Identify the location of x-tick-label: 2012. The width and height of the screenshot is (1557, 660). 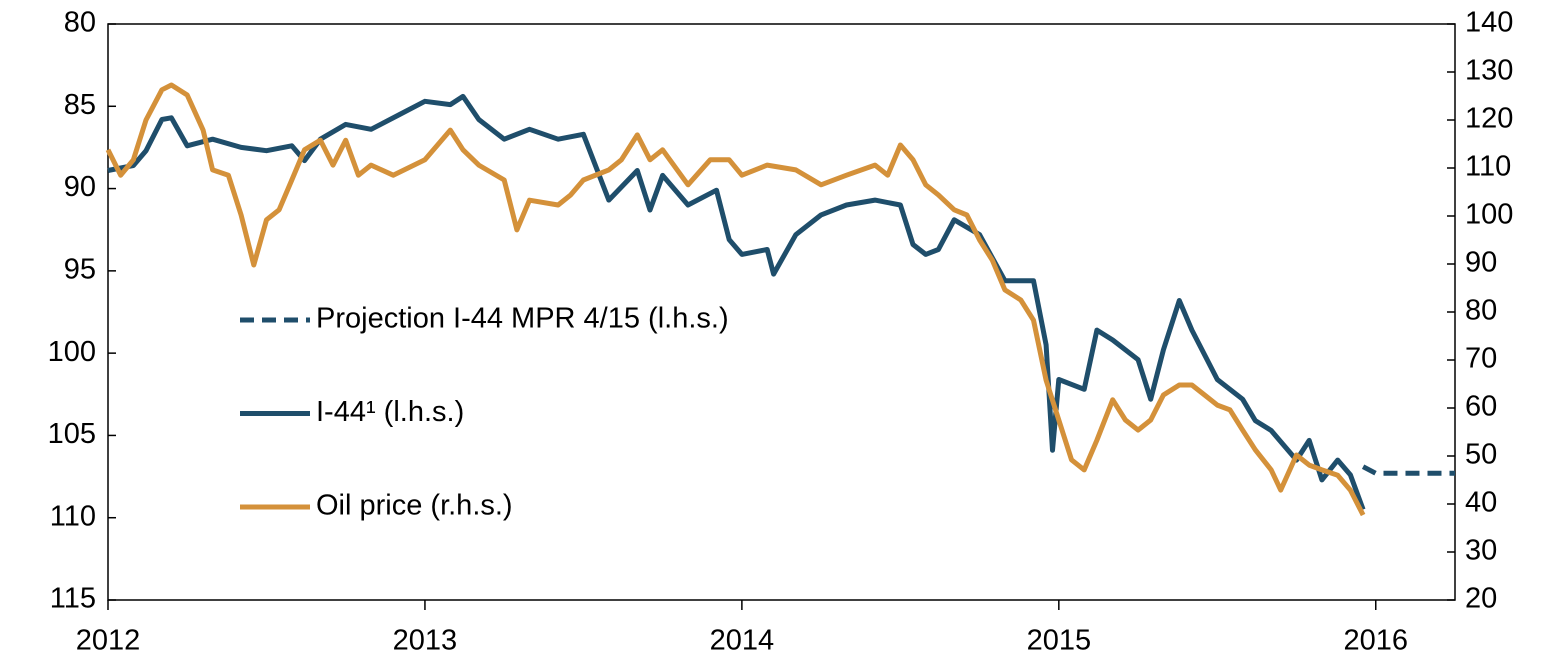
(108, 641).